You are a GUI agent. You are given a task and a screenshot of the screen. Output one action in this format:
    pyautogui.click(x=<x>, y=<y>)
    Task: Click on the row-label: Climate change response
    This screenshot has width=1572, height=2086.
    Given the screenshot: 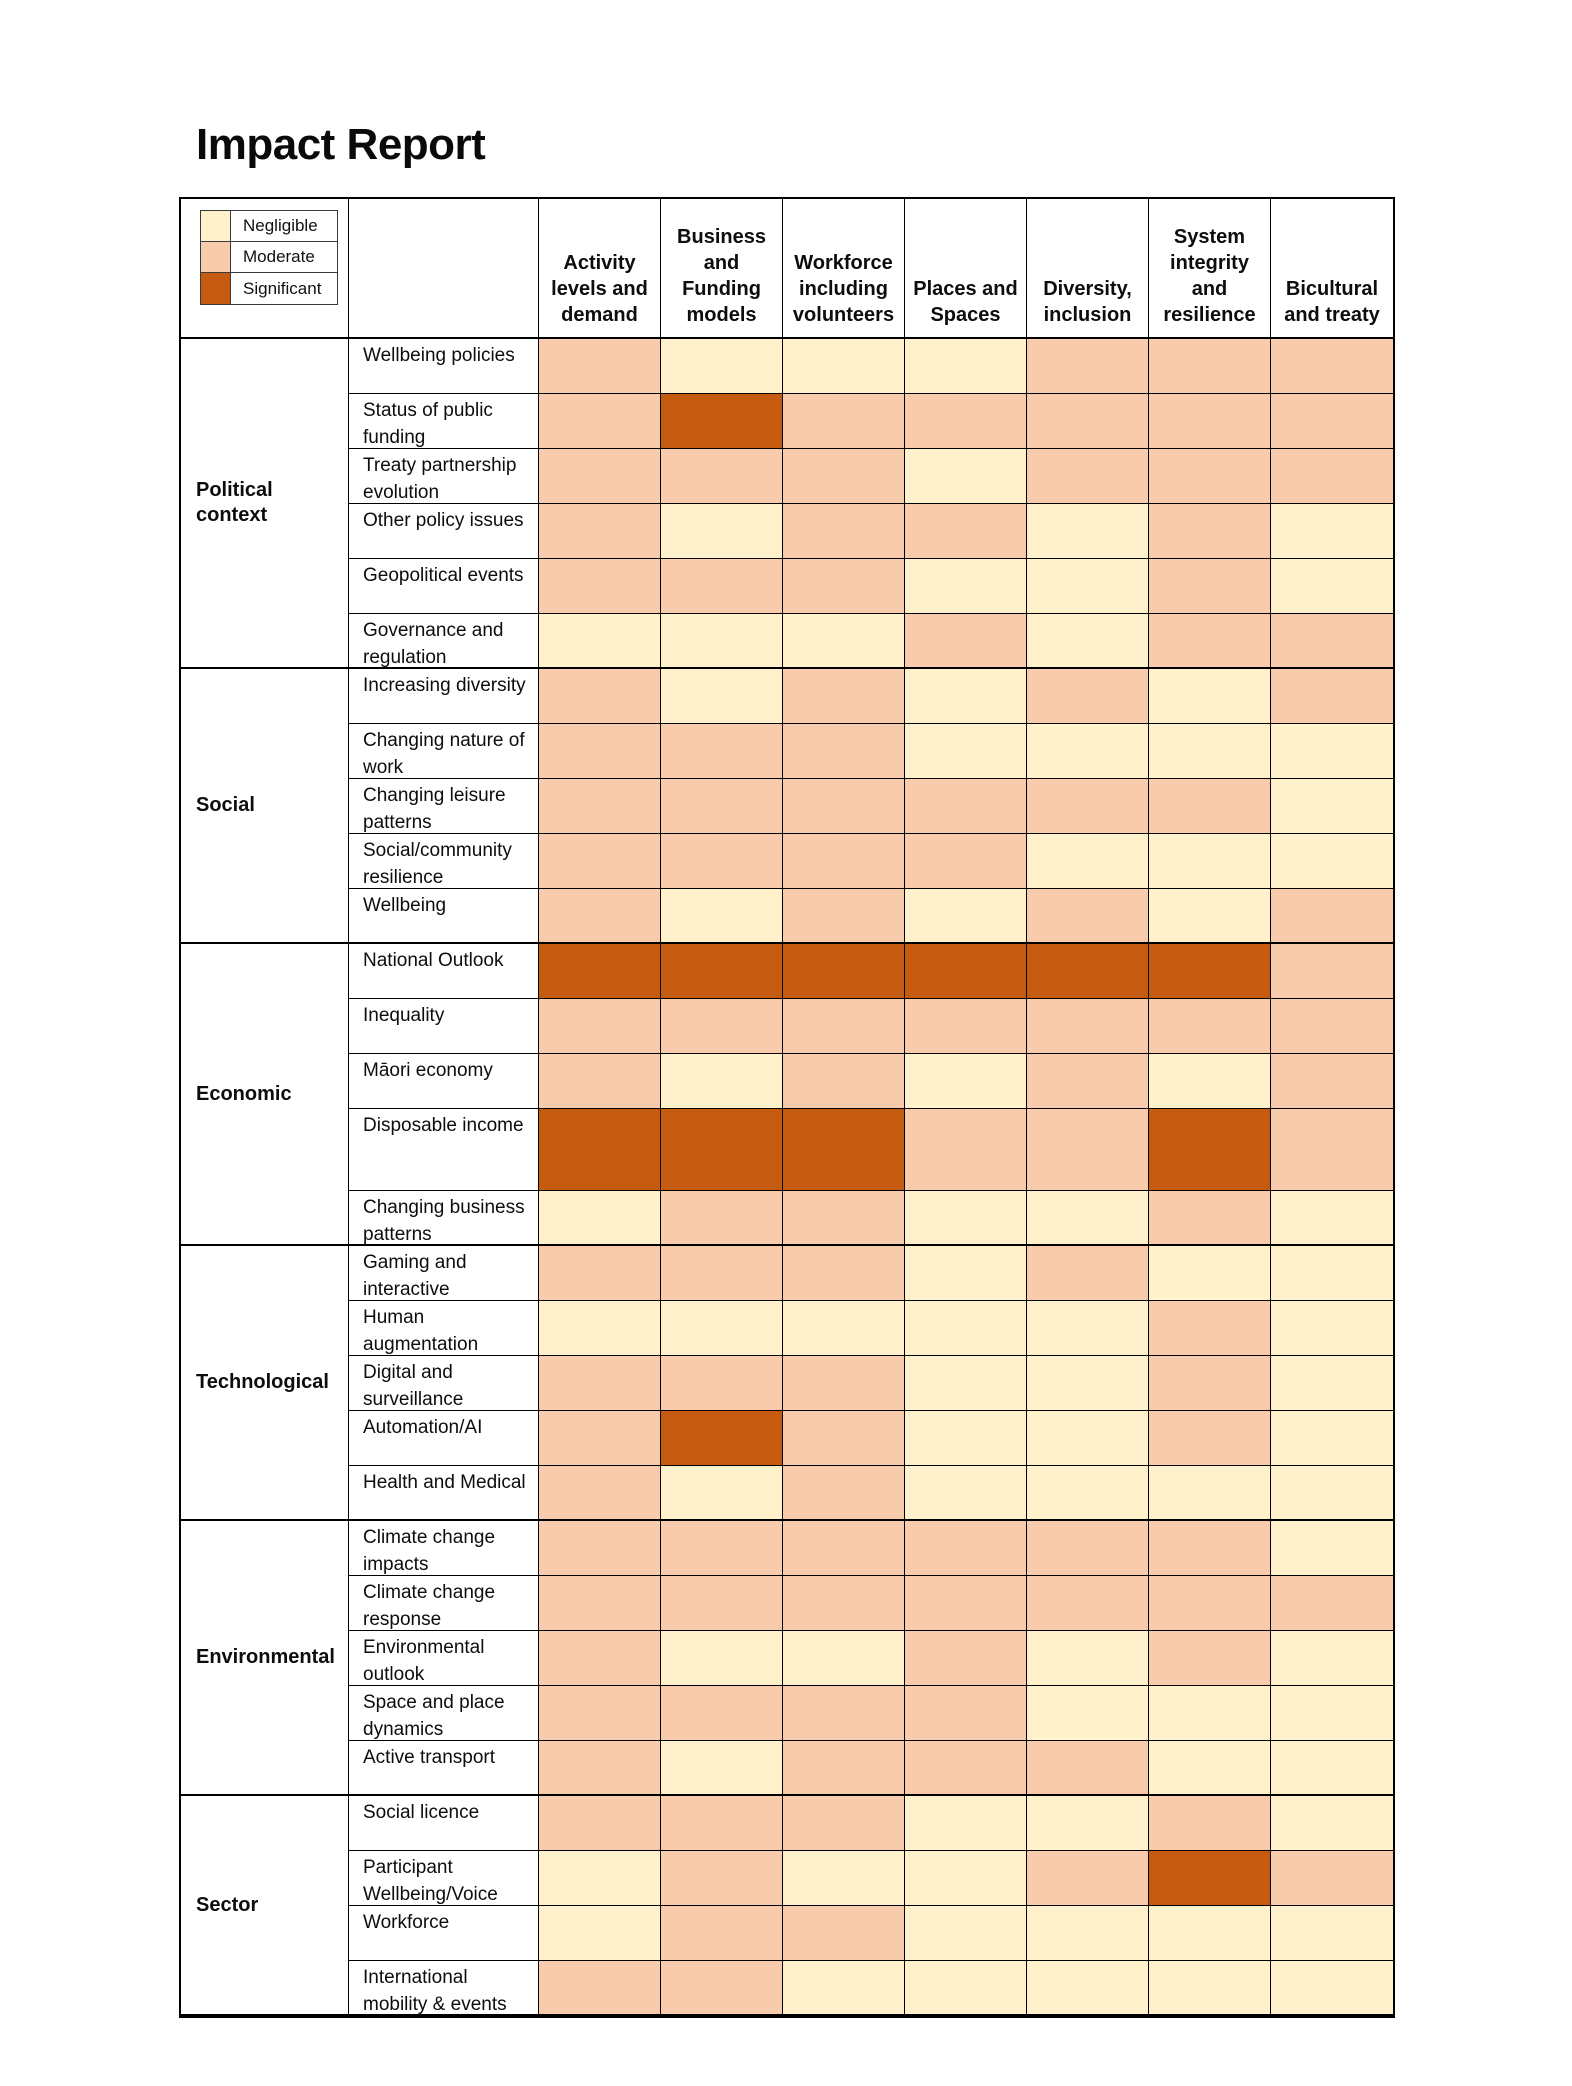 What is the action you would take?
    pyautogui.click(x=444, y=1603)
    